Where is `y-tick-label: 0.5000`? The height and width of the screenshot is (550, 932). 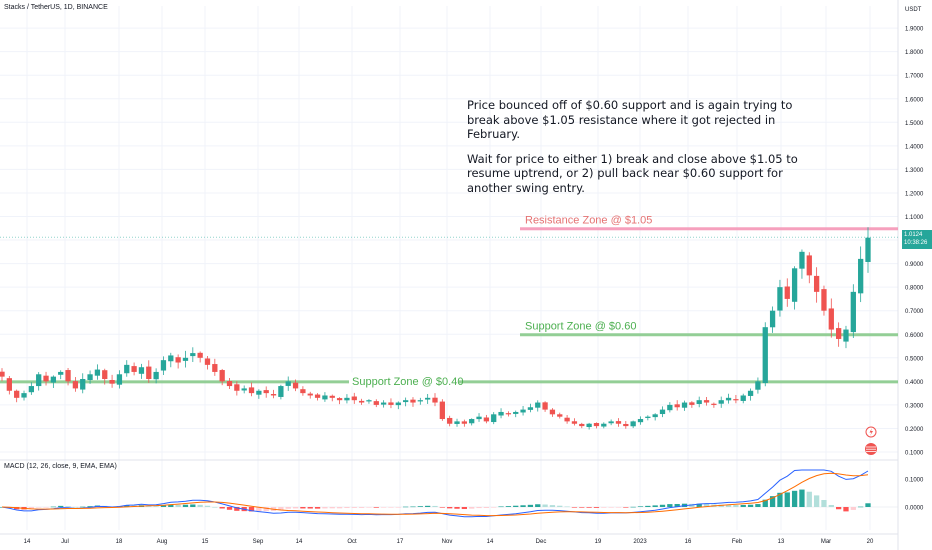 y-tick-label: 0.5000 is located at coordinates (914, 359).